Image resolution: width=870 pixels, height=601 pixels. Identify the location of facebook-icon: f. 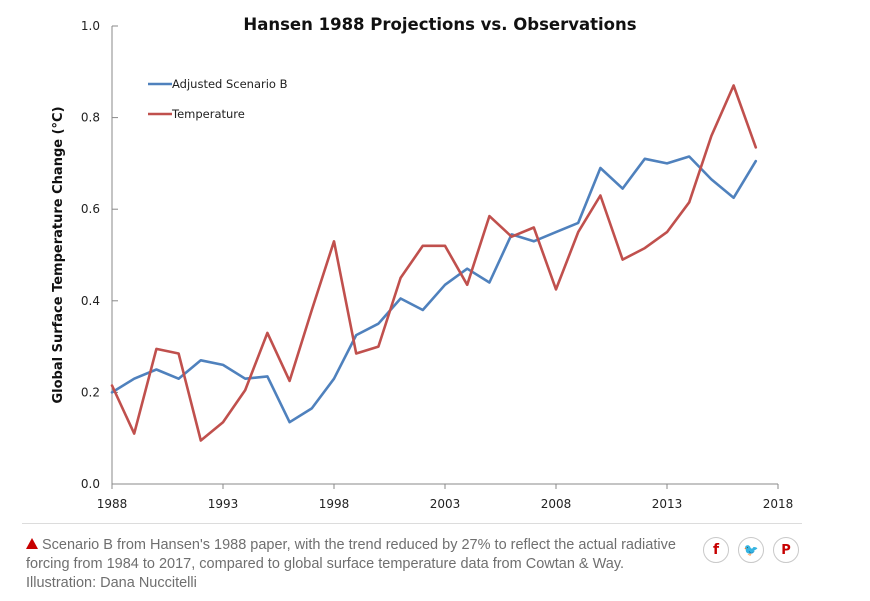
(716, 550).